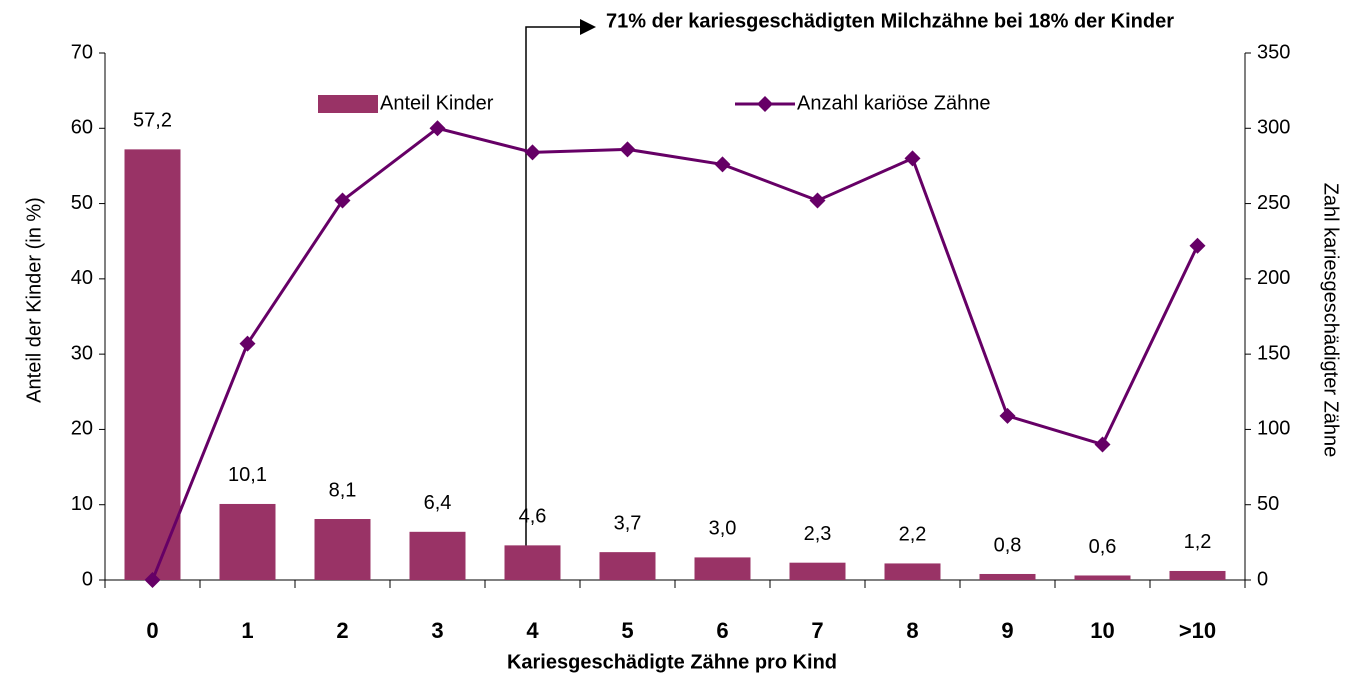  What do you see at coordinates (1273, 128) in the screenshot?
I see `y2-tick-label: 300` at bounding box center [1273, 128].